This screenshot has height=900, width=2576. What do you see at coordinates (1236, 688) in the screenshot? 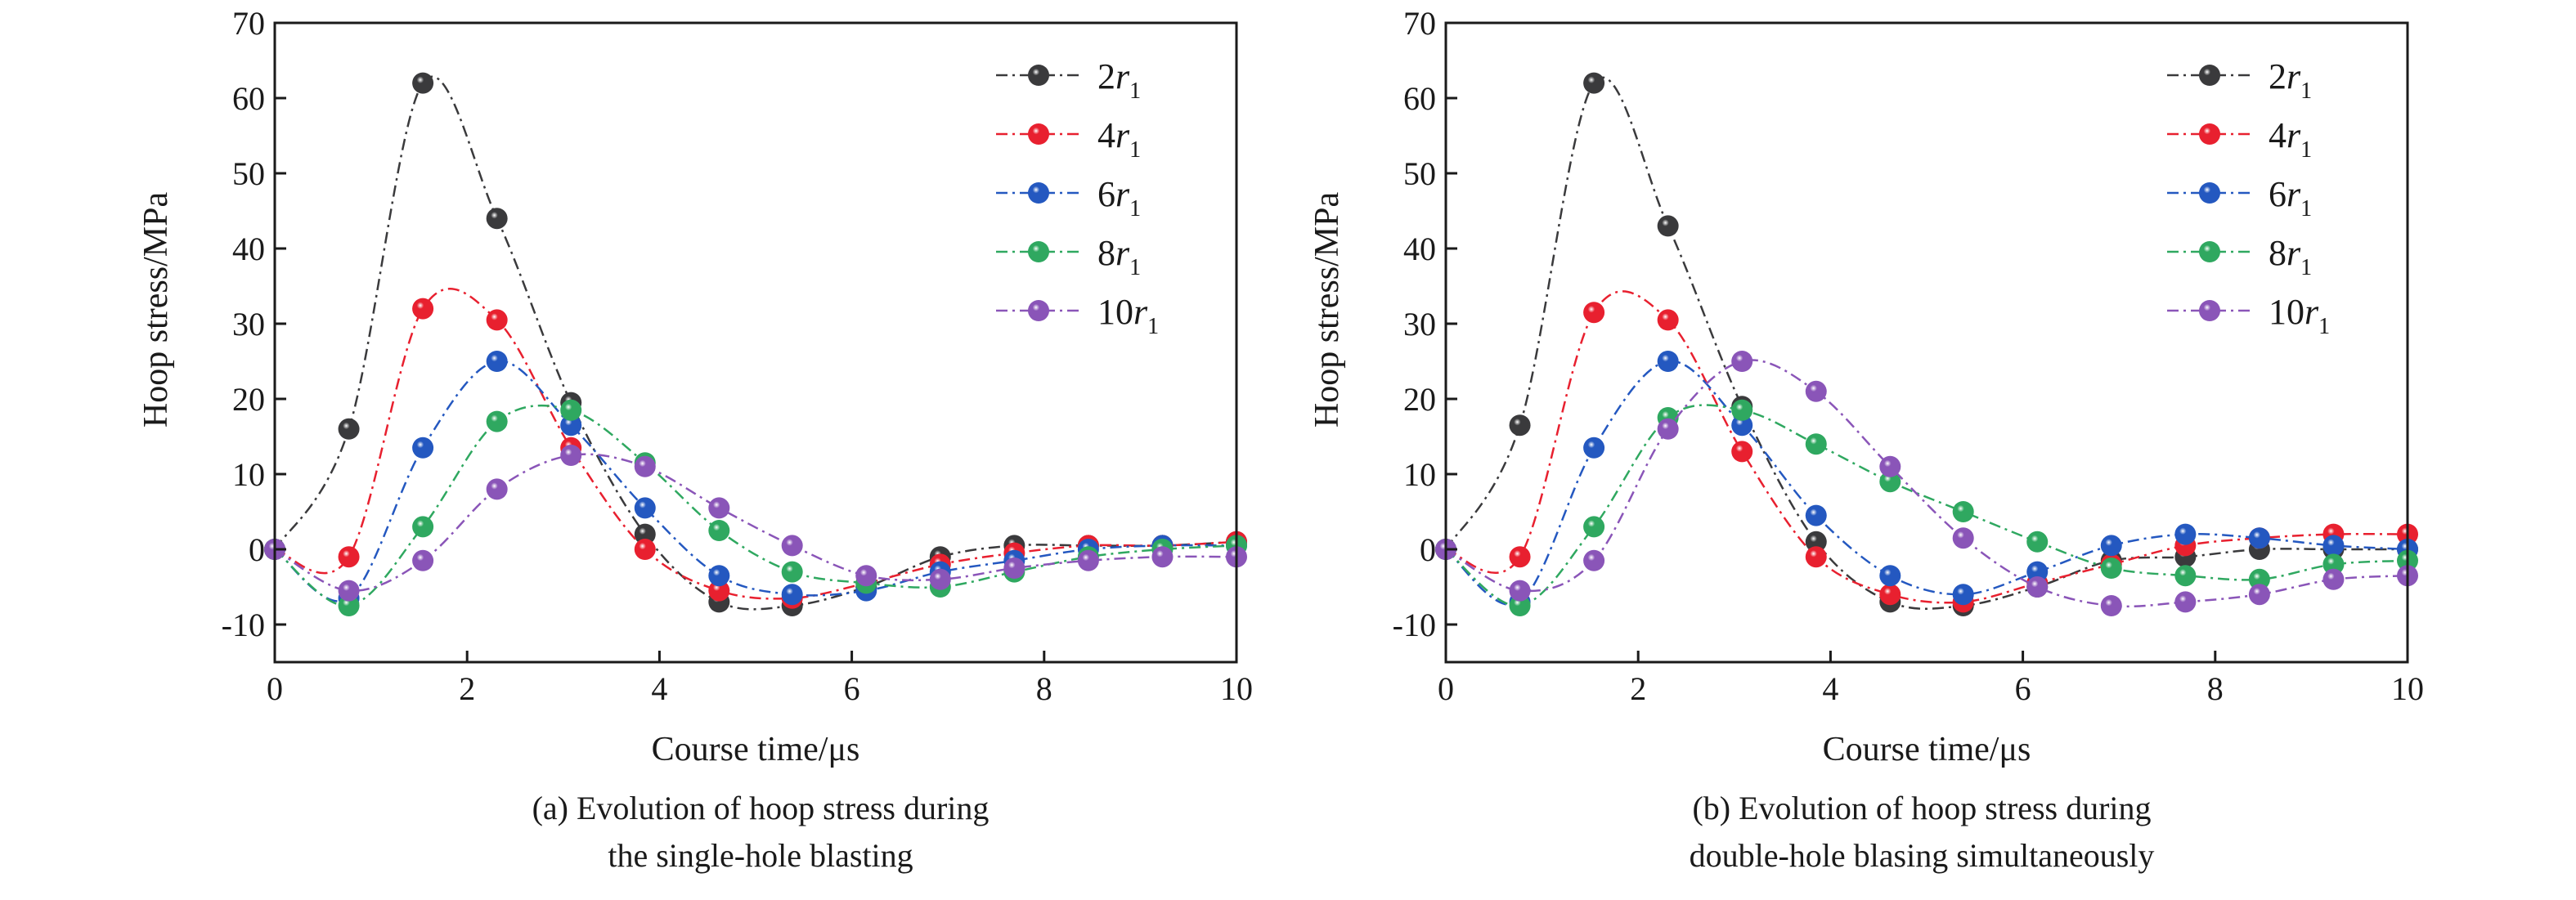
I see `x-tick-label: 10` at bounding box center [1236, 688].